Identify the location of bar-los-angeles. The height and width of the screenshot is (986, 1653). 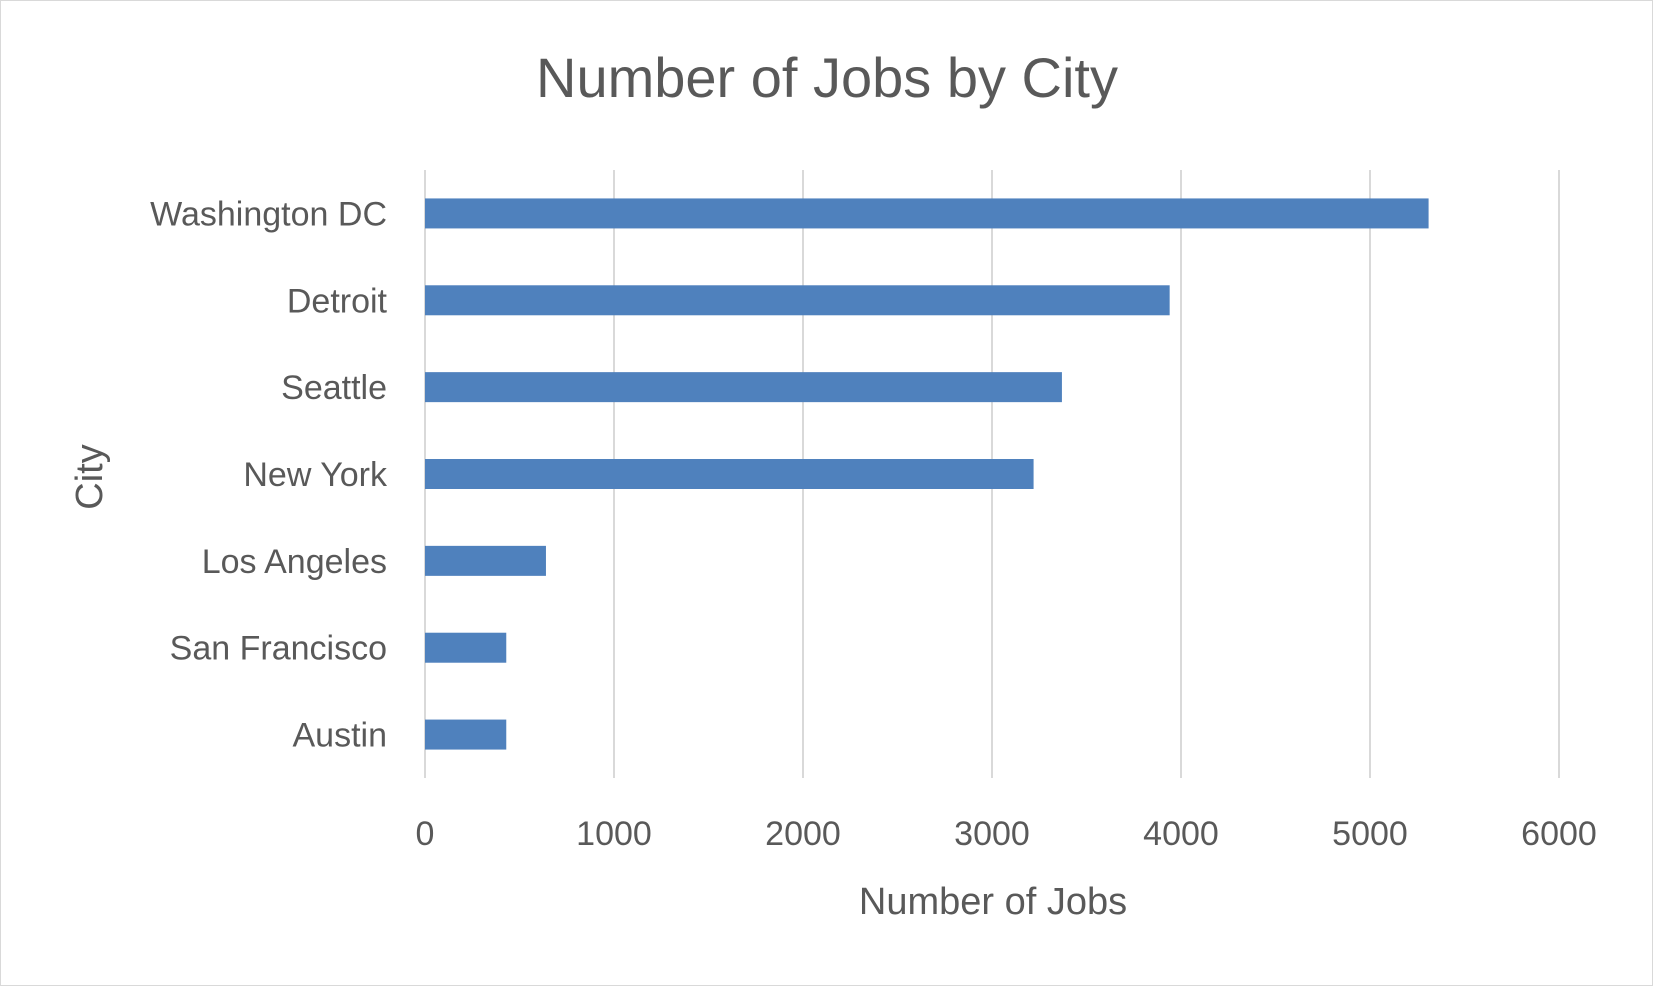
(485, 560).